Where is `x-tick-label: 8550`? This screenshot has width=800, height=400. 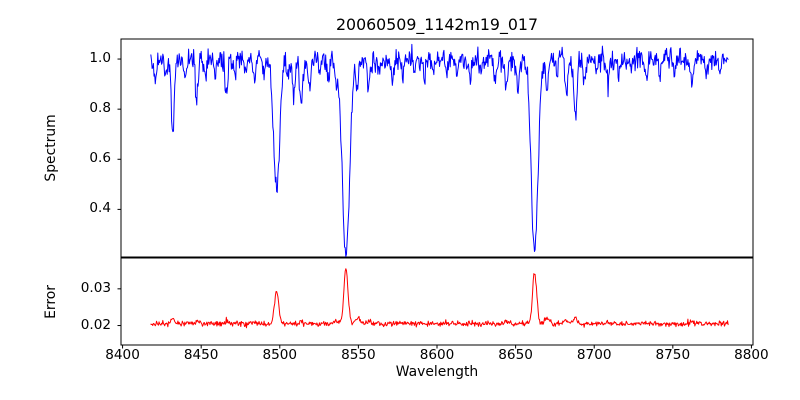 x-tick-label: 8550 is located at coordinates (358, 355).